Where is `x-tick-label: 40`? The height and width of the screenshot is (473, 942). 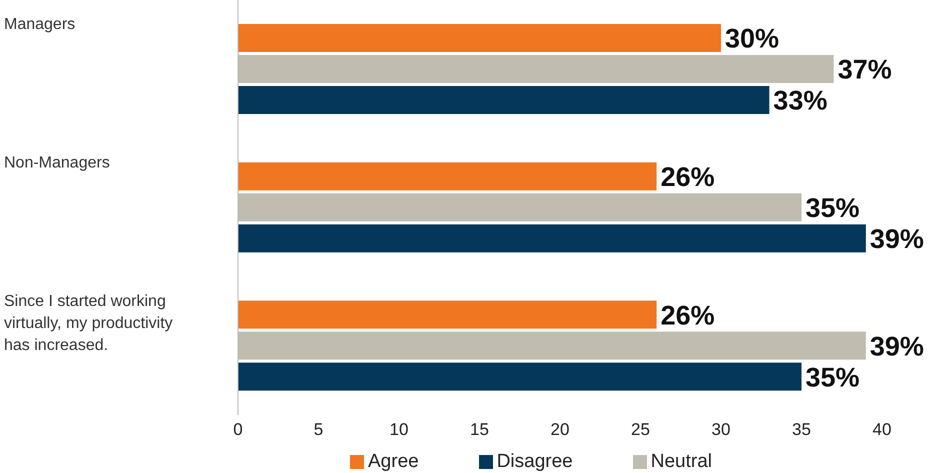 x-tick-label: 40 is located at coordinates (882, 430).